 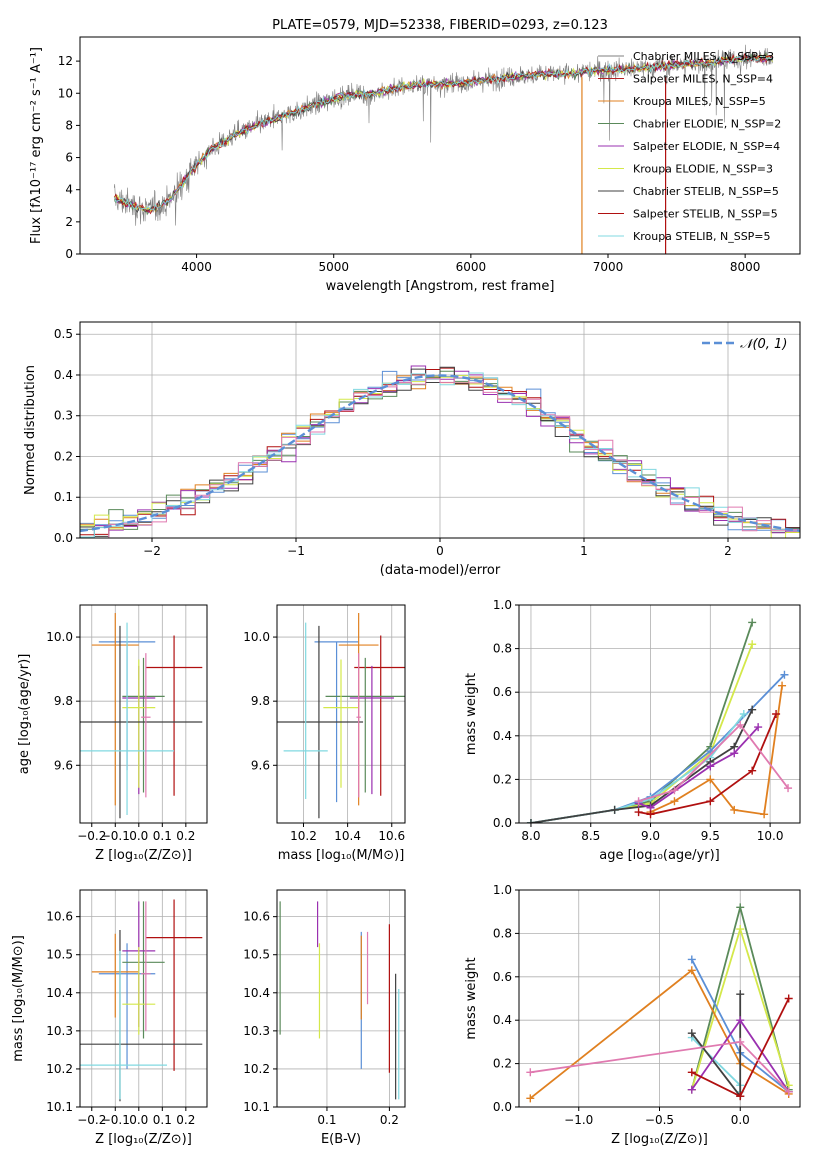 I want to click on legend-entry: Salpeter STELIB, N_SSP=5, so click(x=705, y=214).